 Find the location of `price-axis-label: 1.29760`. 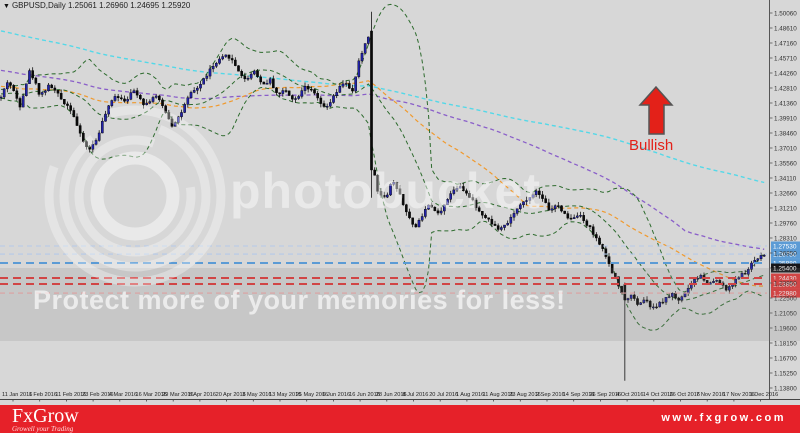

price-axis-label: 1.29760 is located at coordinates (785, 223).